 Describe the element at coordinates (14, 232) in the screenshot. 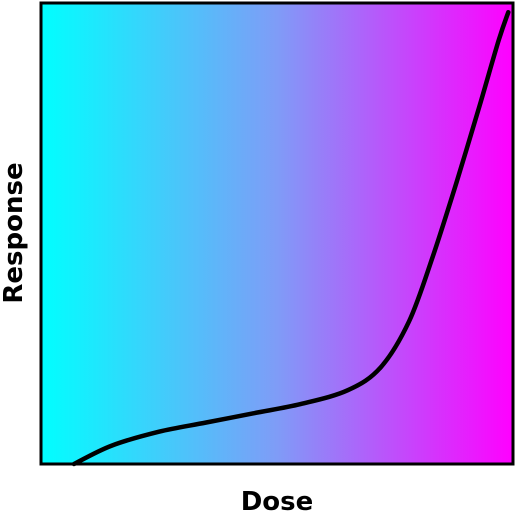

I see `y-axis-label: Response` at that location.